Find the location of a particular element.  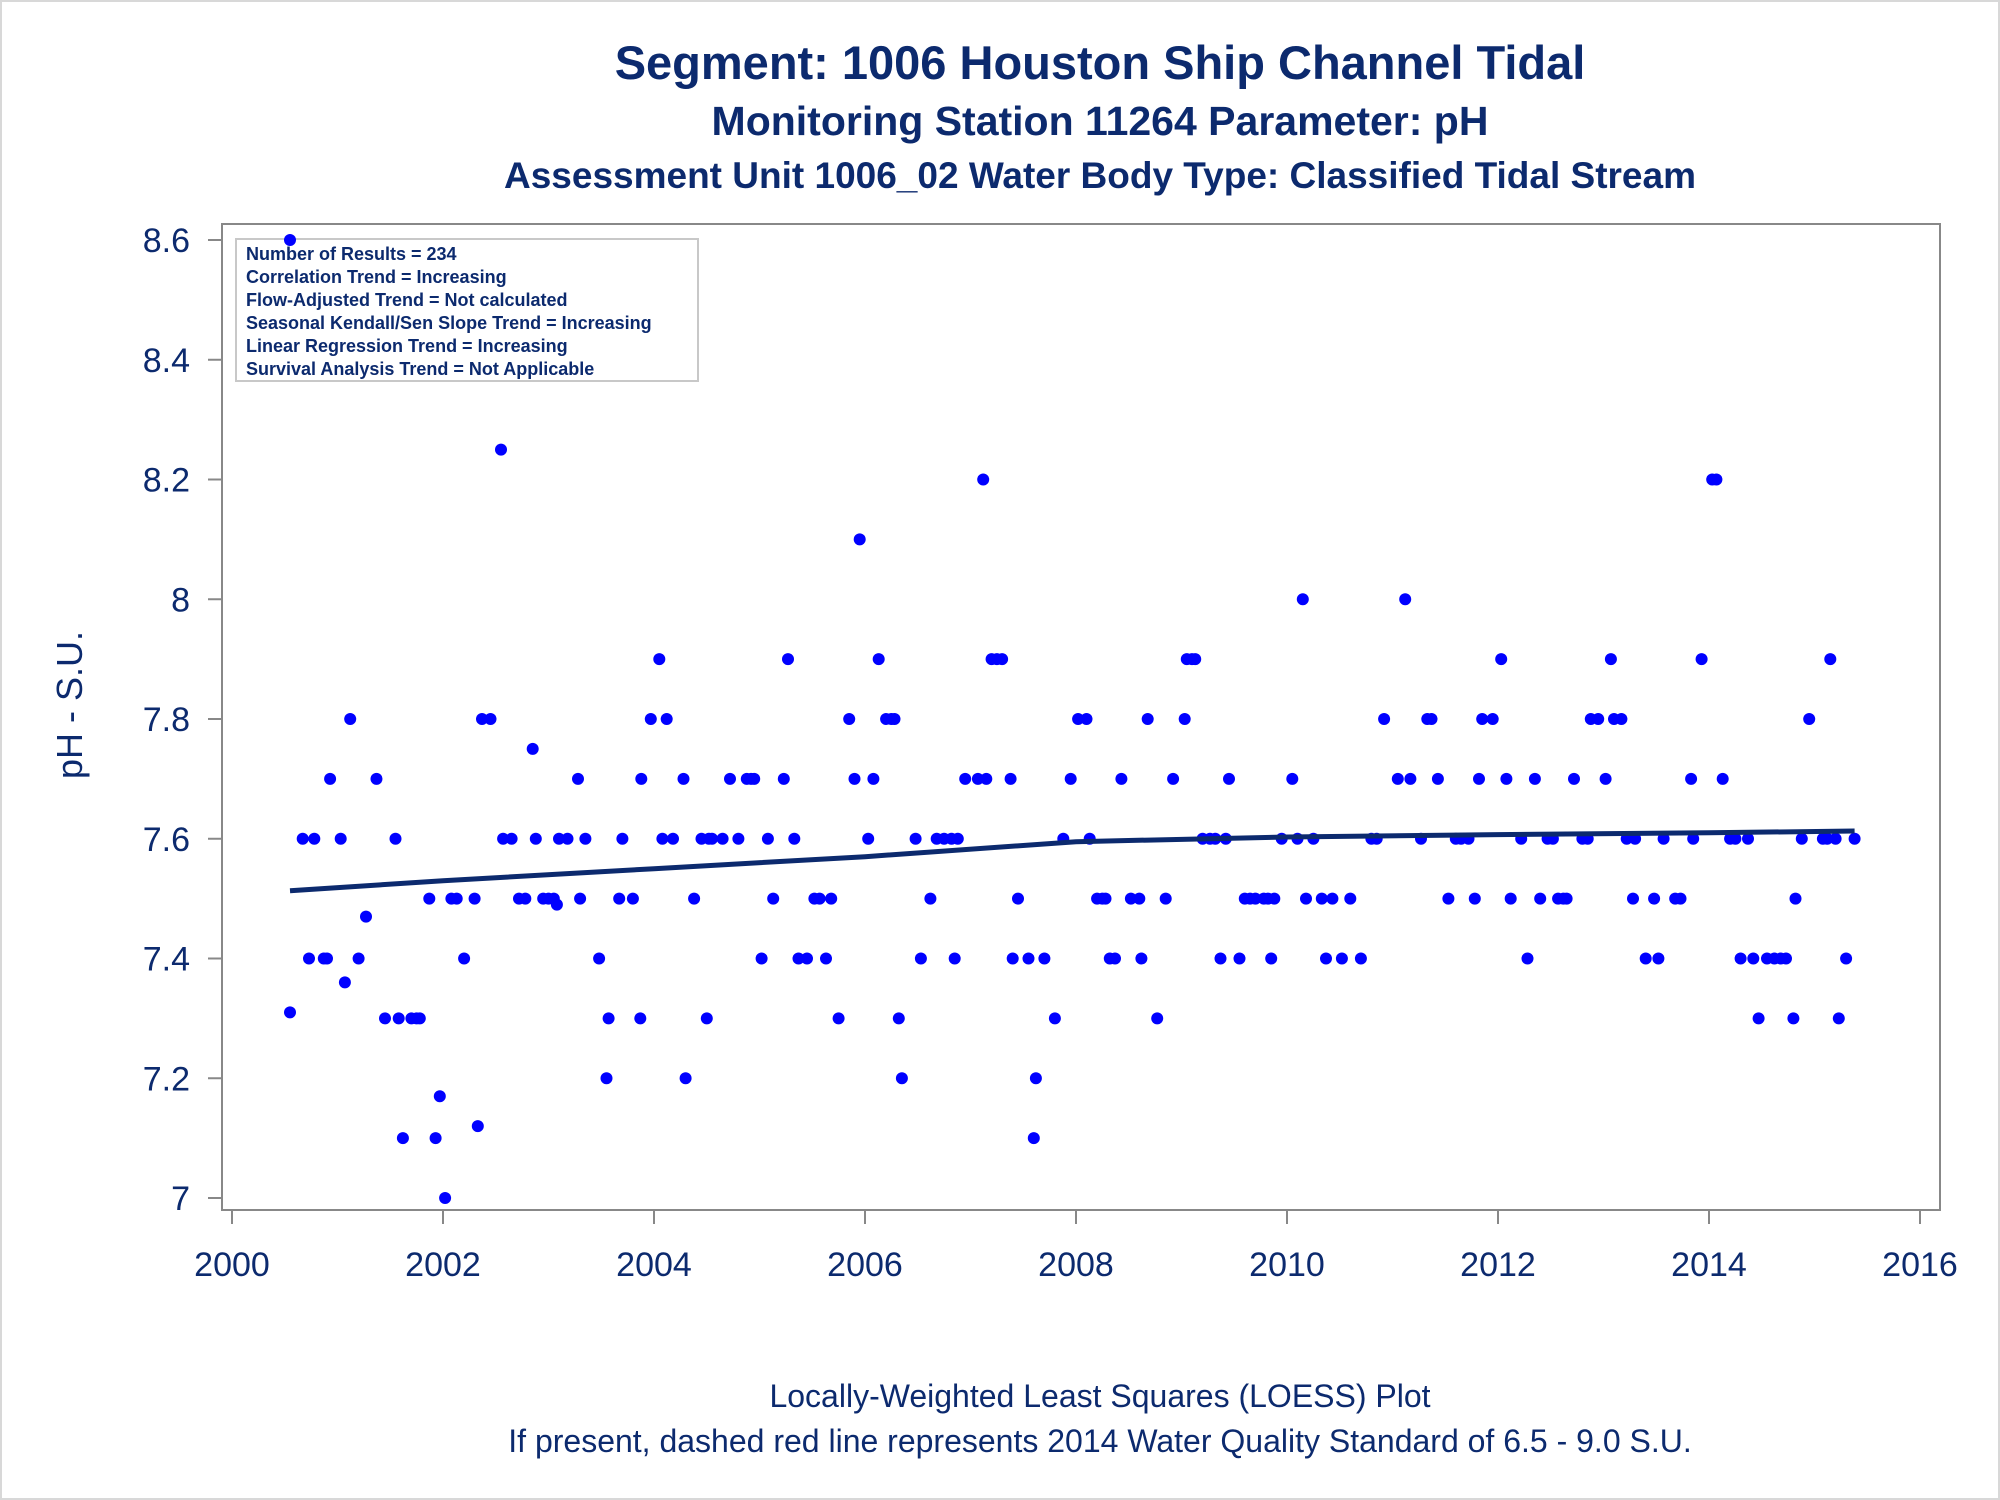

x-tick-label: 2012 is located at coordinates (1498, 1265).